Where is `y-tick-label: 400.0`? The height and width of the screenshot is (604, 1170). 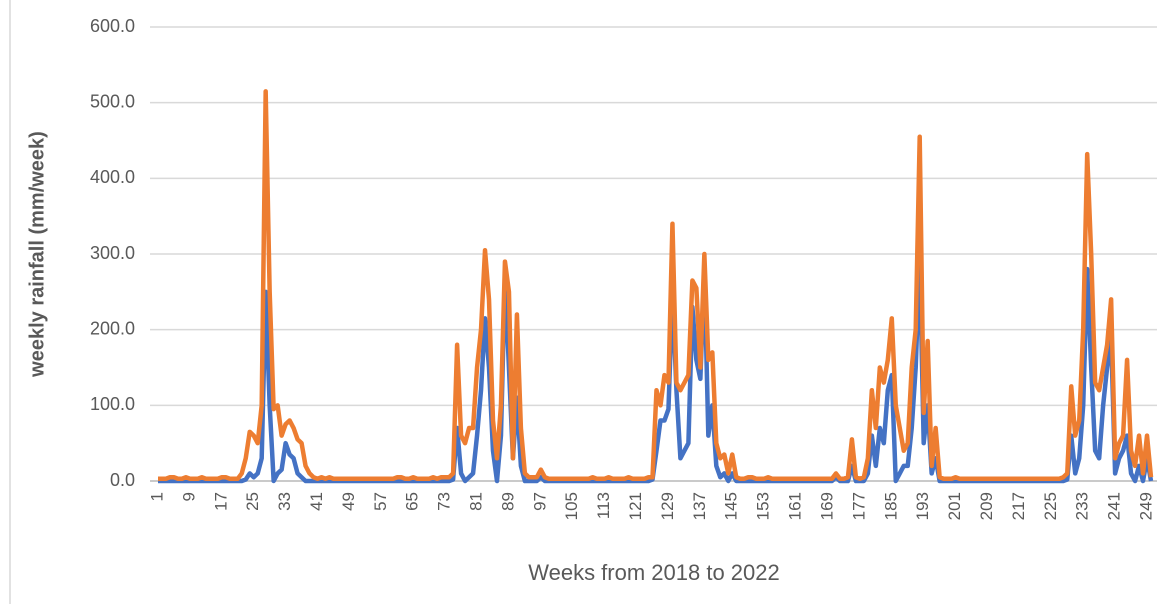 y-tick-label: 400.0 is located at coordinates (112, 177).